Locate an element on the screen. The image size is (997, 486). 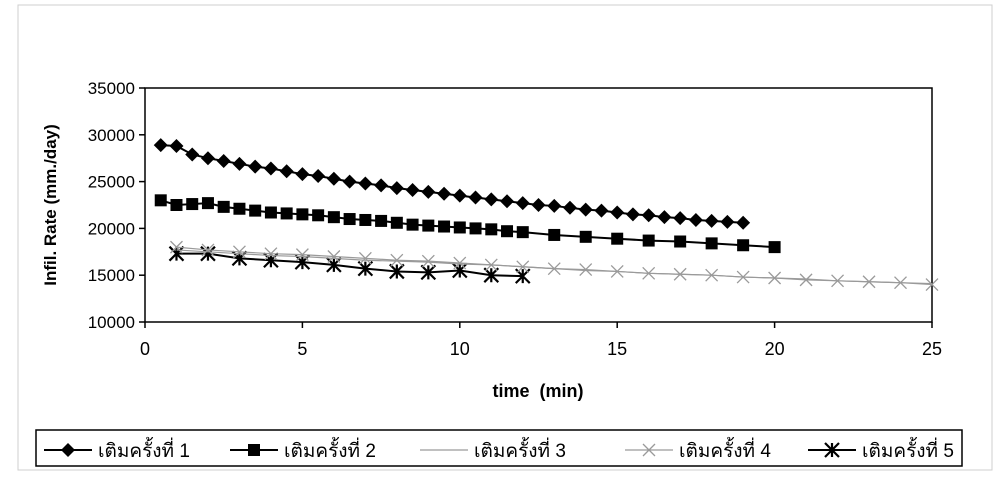
legend-label: เติมครั้งที่ 3 is located at coordinates (520, 449).